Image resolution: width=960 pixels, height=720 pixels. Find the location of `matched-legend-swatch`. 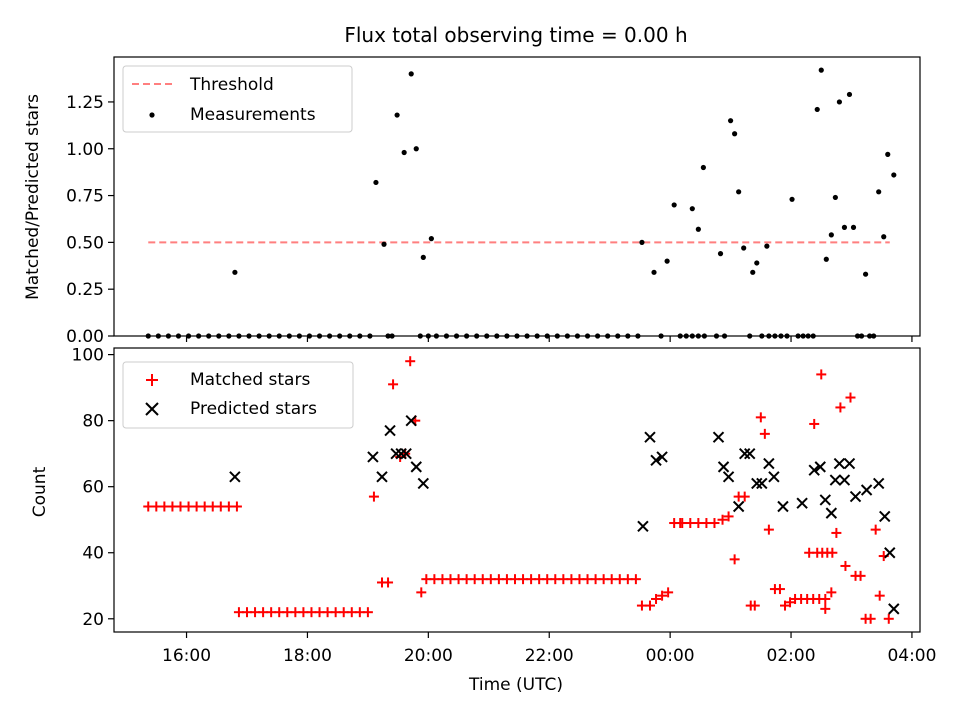

matched-legend-swatch is located at coordinates (152, 380).